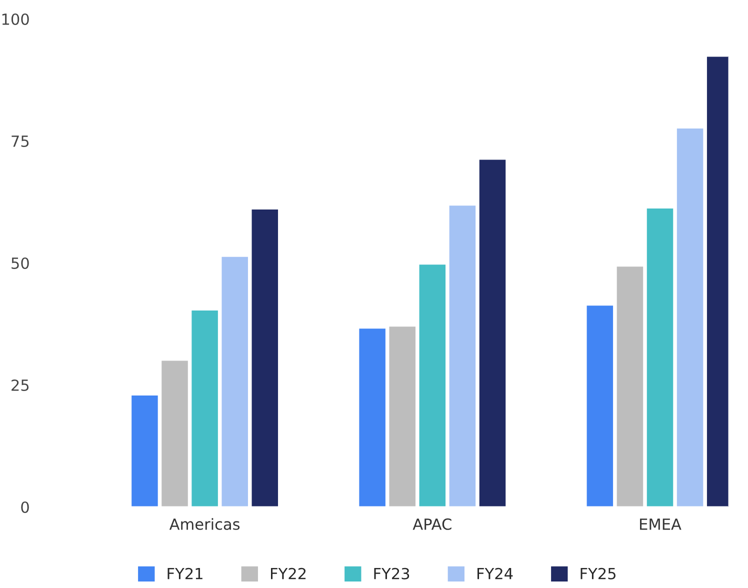 This screenshot has width=748, height=588. Describe the element at coordinates (661, 524) in the screenshot. I see `x-tick-label: EMEA` at that location.